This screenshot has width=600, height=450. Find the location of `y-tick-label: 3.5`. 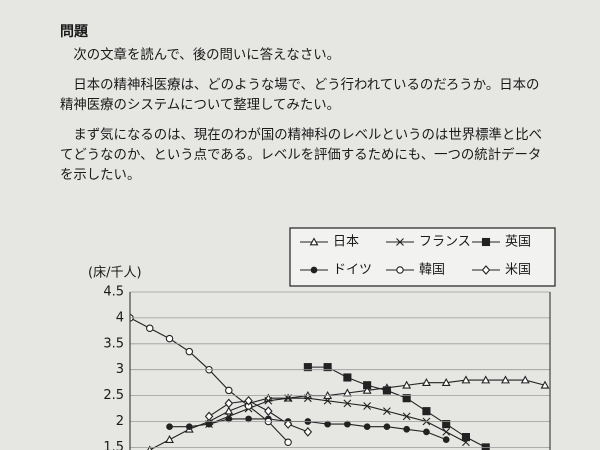

y-tick-label: 3.5 is located at coordinates (113, 343).